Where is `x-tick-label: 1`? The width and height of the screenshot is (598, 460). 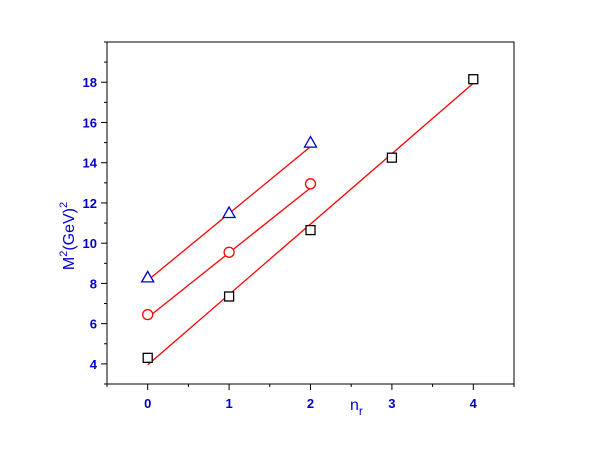 x-tick-label: 1 is located at coordinates (228, 403).